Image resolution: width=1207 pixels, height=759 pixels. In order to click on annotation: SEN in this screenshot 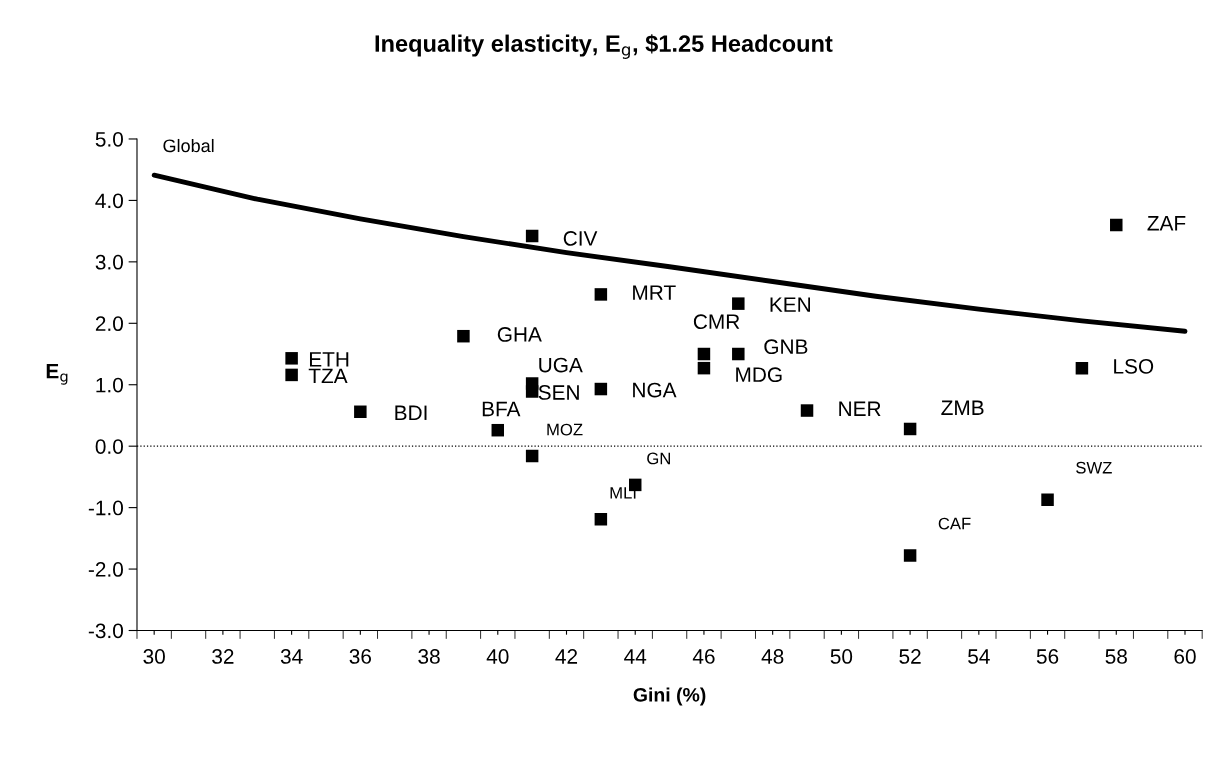, I will do `click(558, 392)`.